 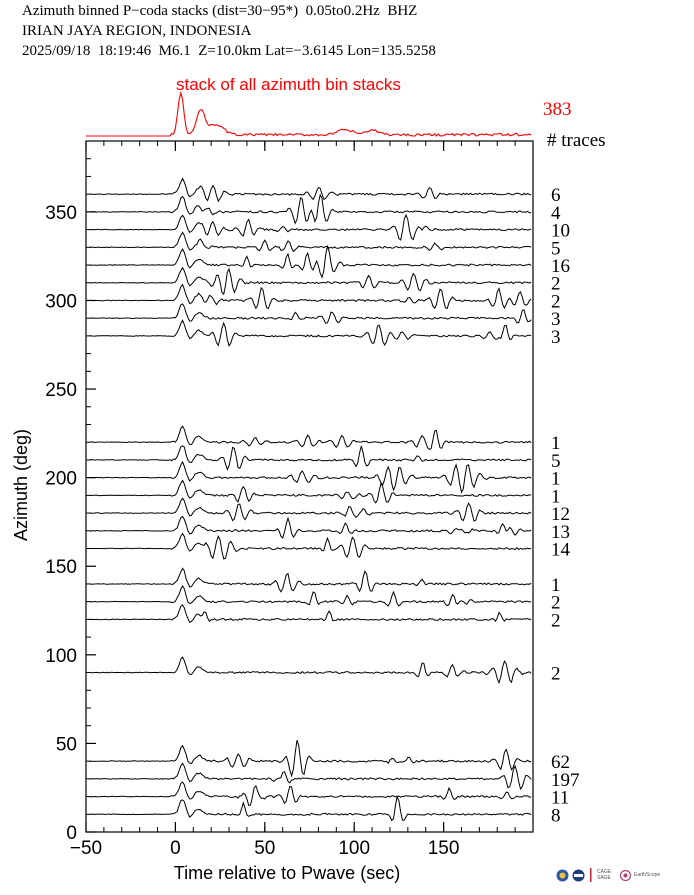 What do you see at coordinates (444, 848) in the screenshot?
I see `x-tick-label: 150` at bounding box center [444, 848].